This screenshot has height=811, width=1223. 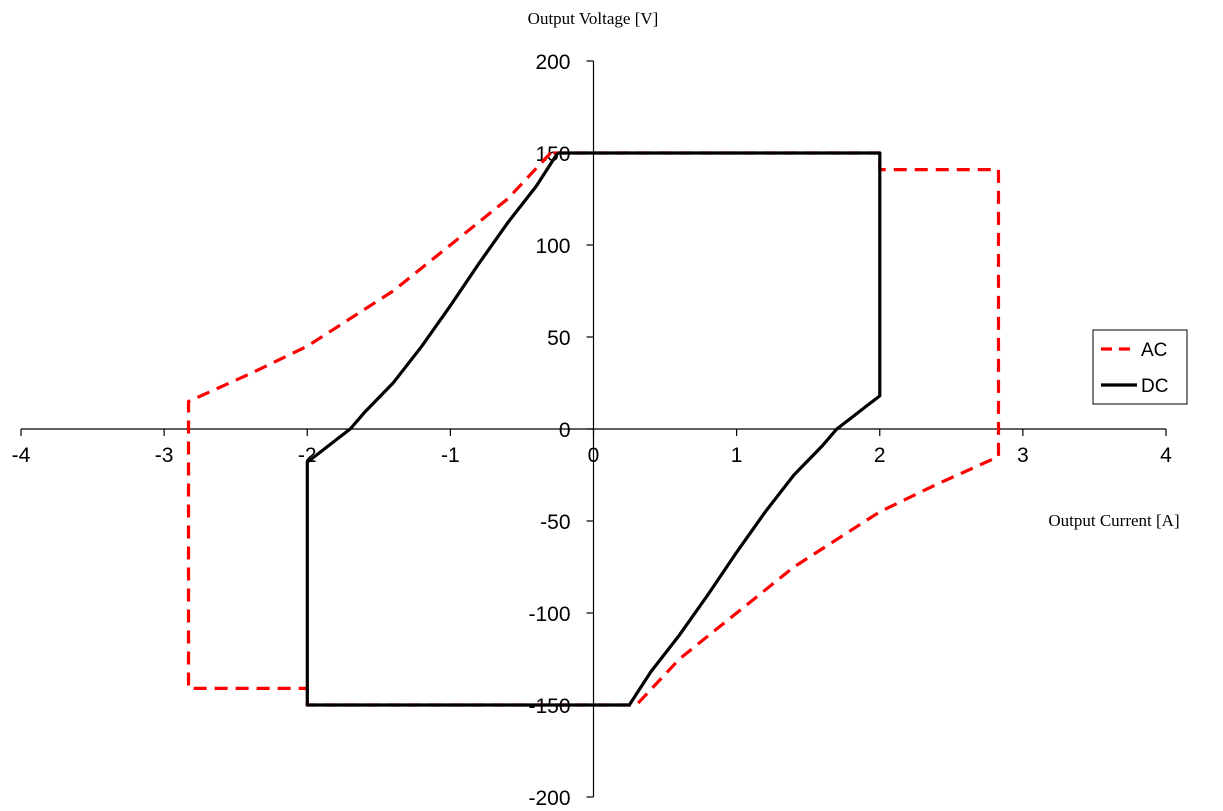 I want to click on legend-label-dc: DC, so click(x=1154, y=386).